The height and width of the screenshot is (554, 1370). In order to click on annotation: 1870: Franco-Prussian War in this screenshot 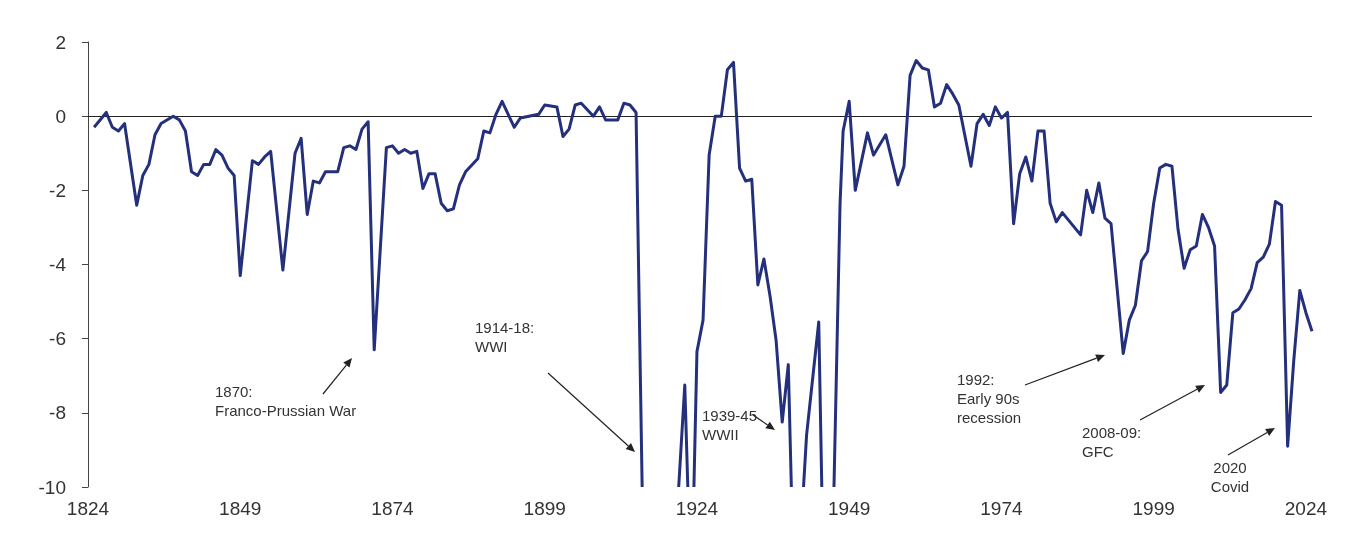, I will do `click(286, 401)`.